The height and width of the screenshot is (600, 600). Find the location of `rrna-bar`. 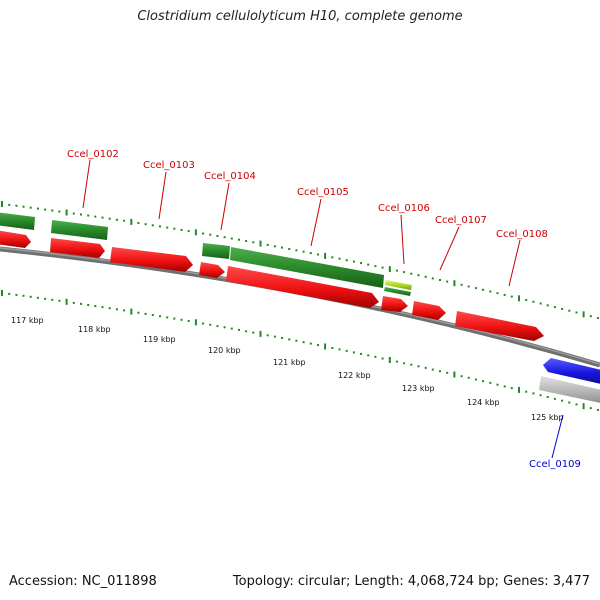

rrna-bar is located at coordinates (398, 285).